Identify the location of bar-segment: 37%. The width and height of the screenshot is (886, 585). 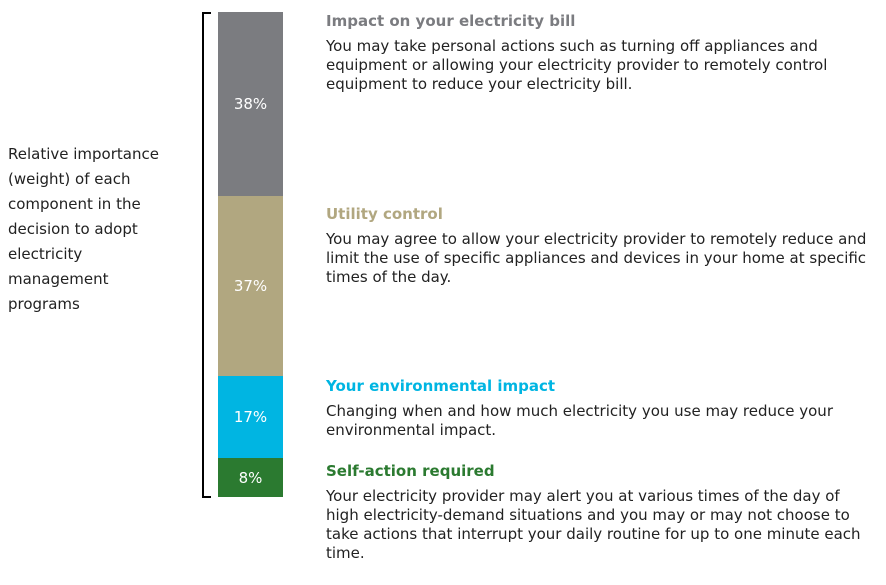
(250, 286).